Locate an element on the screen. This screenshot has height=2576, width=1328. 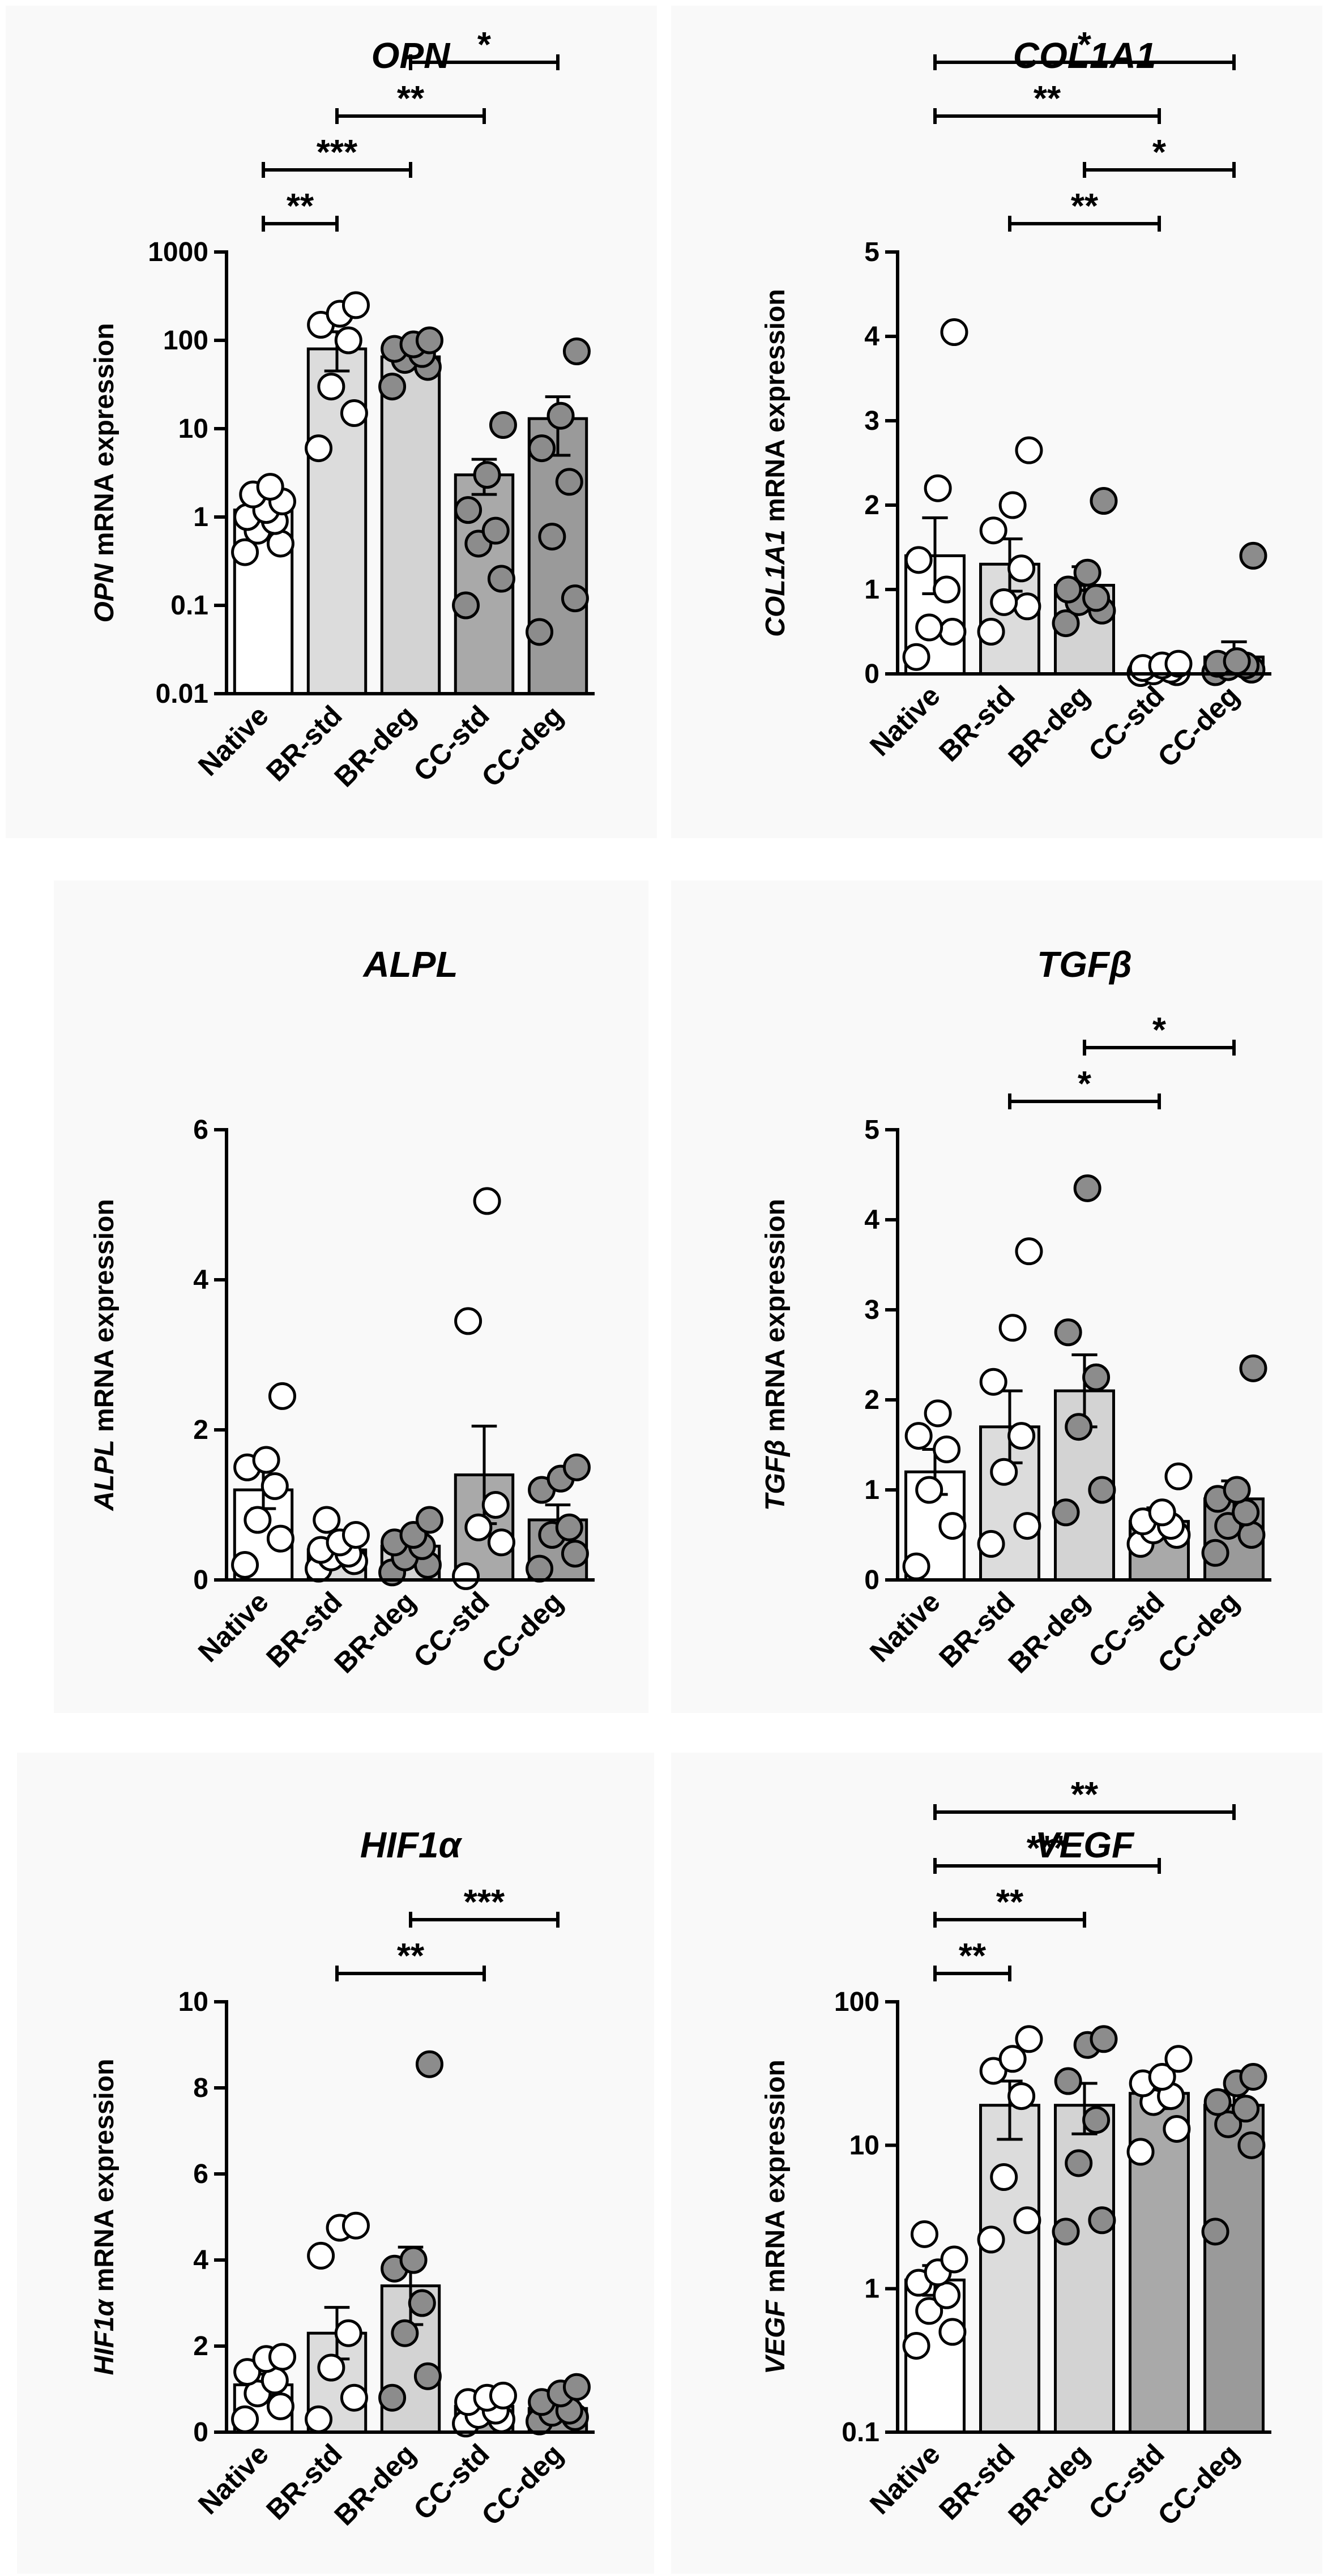
y-axis-label: ALPL mRNA expression is located at coordinates (104, 1355).